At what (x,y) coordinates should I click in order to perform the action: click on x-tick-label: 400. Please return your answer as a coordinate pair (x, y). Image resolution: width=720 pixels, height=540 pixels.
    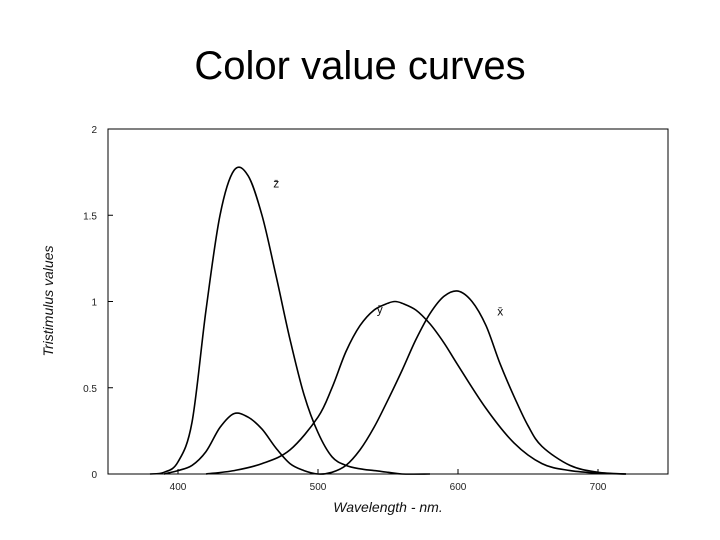
    Looking at the image, I should click on (178, 487).